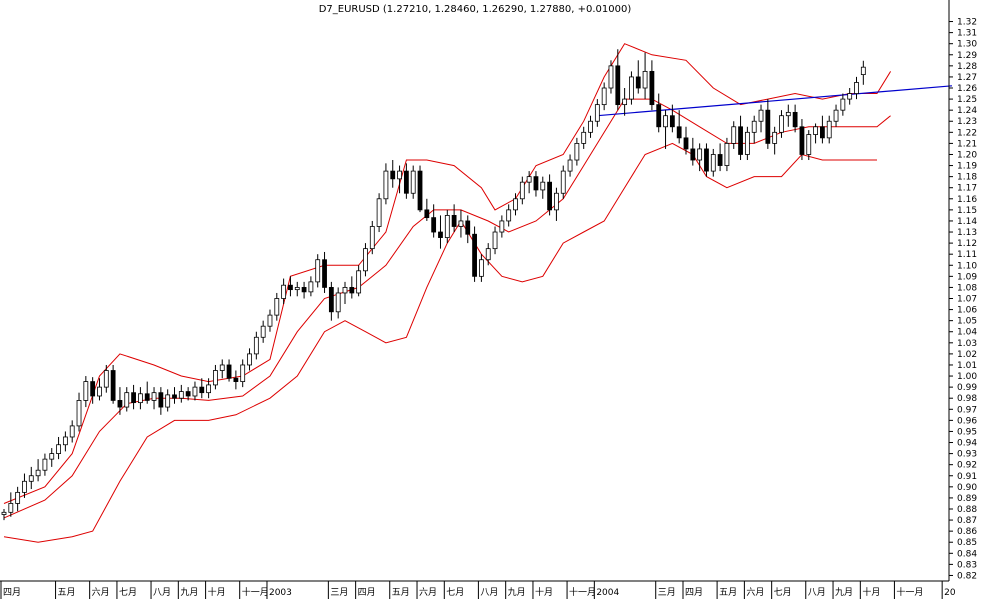 The height and width of the screenshot is (599, 994). I want to click on y-tick-label: 0.96, so click(967, 421).